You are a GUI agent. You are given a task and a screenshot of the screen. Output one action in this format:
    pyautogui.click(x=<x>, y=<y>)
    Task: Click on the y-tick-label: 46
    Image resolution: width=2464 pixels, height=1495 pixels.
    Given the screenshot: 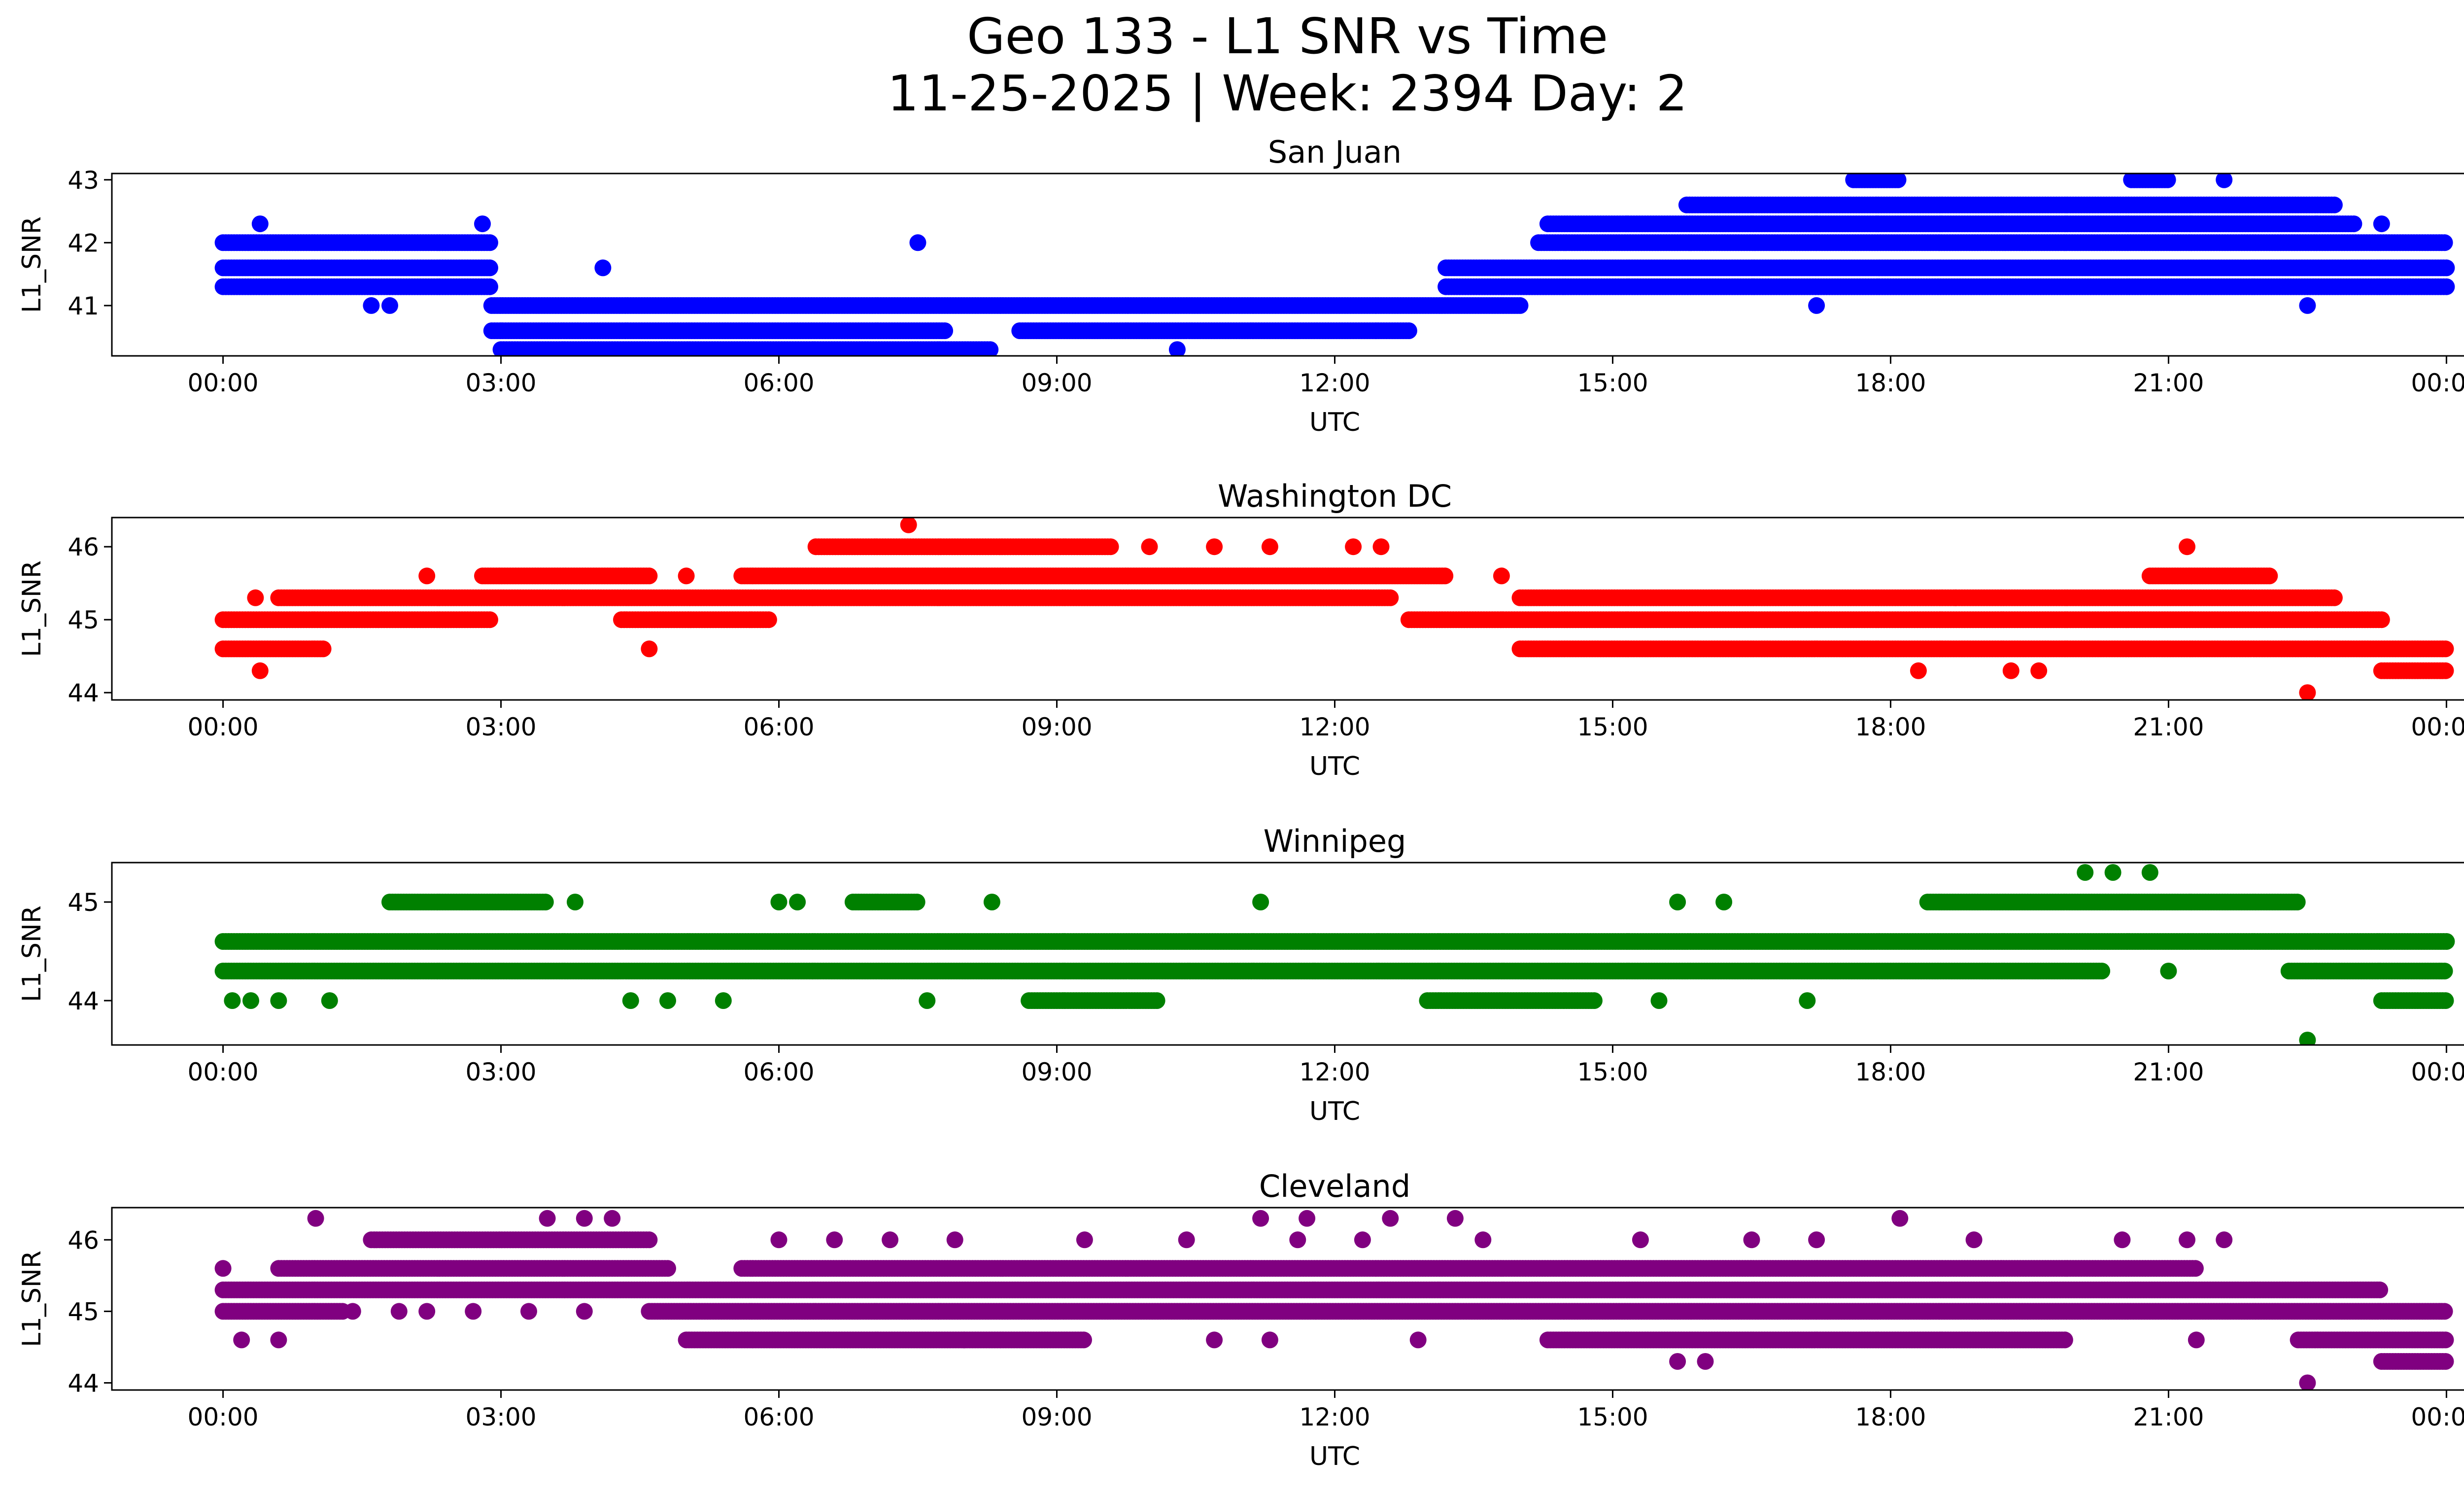 What is the action you would take?
    pyautogui.click(x=83, y=547)
    